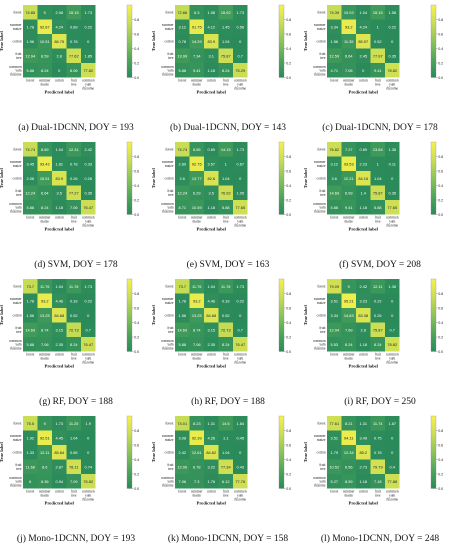 This screenshot has width=457, height=550. Describe the element at coordinates (226, 423) in the screenshot. I see `cell-value-label: 14.5` at that location.